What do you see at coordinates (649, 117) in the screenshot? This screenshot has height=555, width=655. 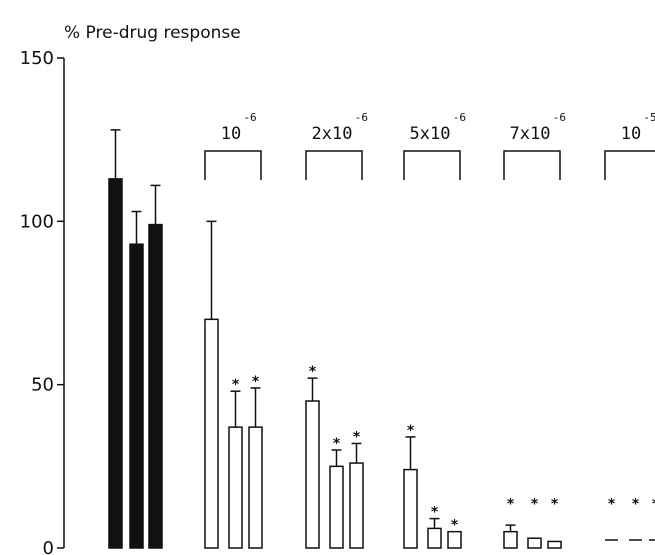 I see `group-exponent: -5` at bounding box center [649, 117].